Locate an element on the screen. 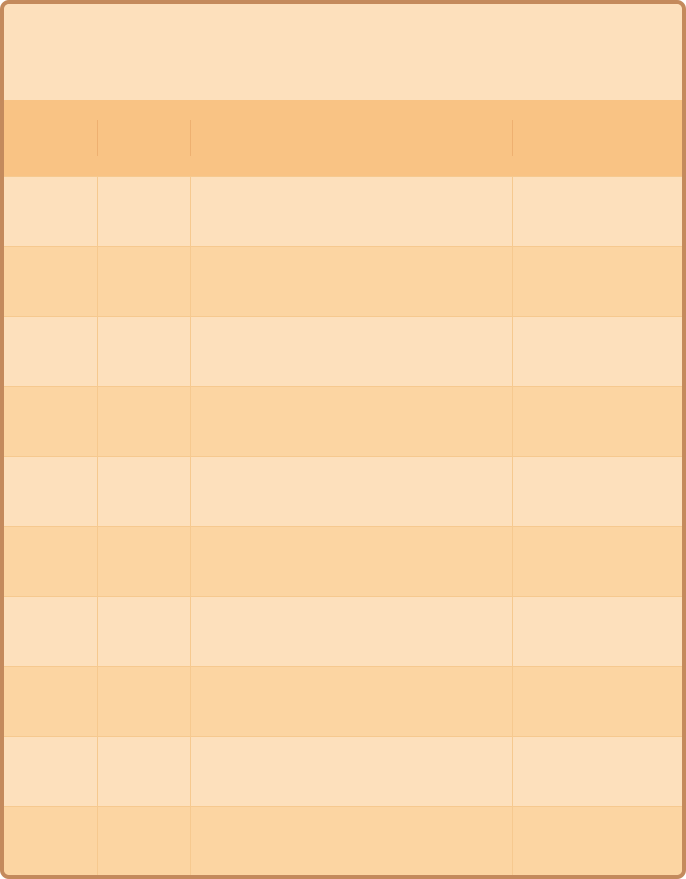  table-title is located at coordinates (343, 52).